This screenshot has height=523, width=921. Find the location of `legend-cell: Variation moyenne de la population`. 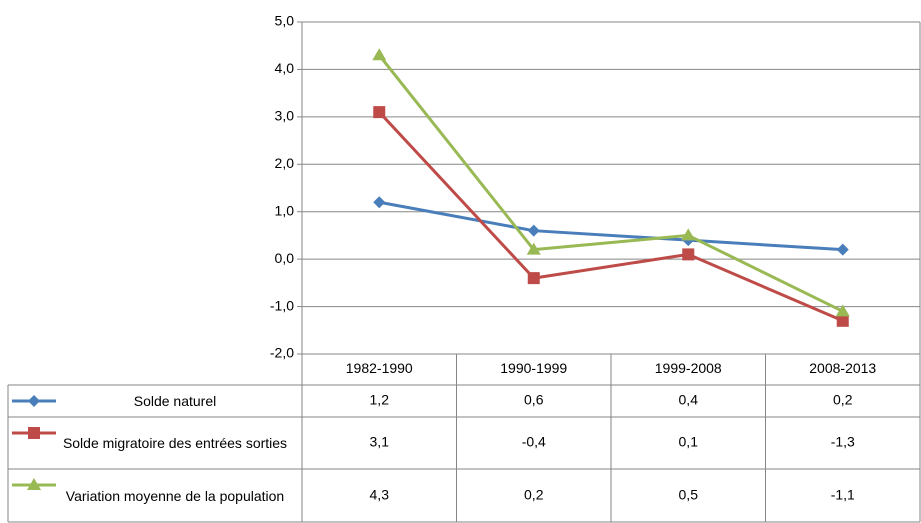

legend-cell: Variation moyenne de la population is located at coordinates (175, 495).